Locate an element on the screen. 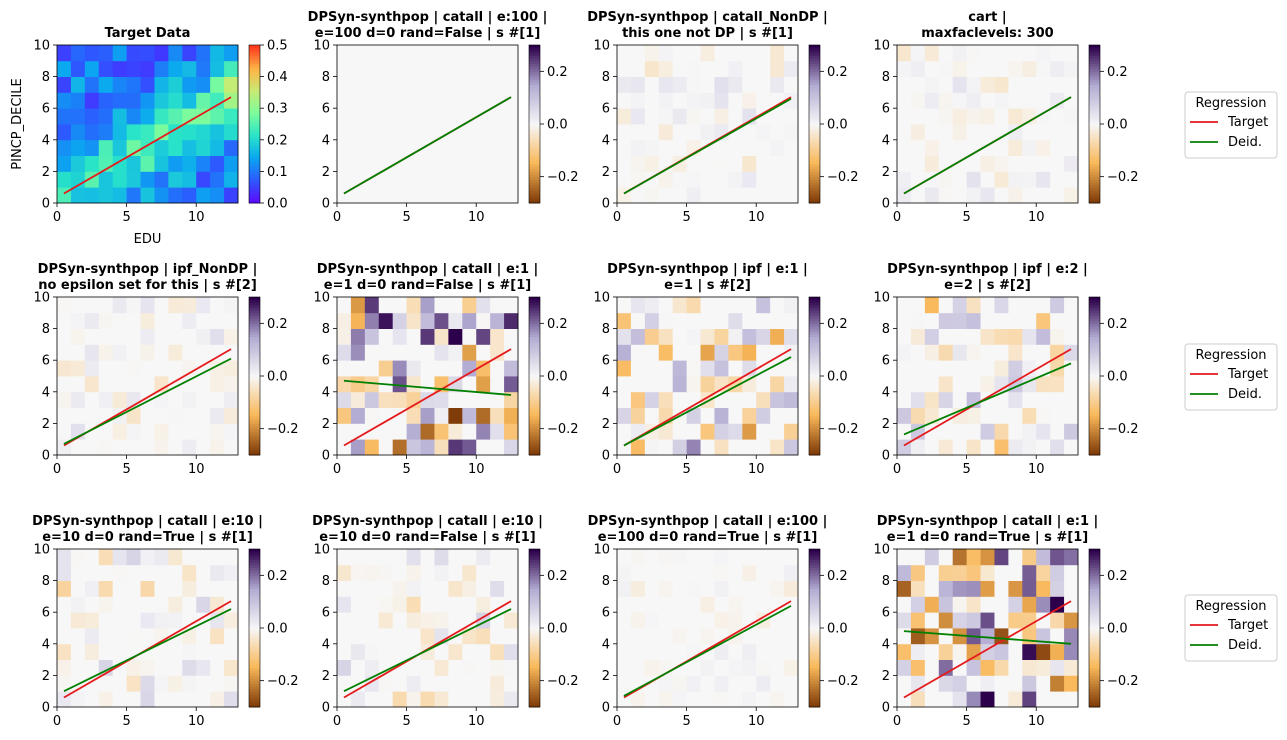 The height and width of the screenshot is (740, 1287). colorbar-tick-label: 0.2 is located at coordinates (557, 576).